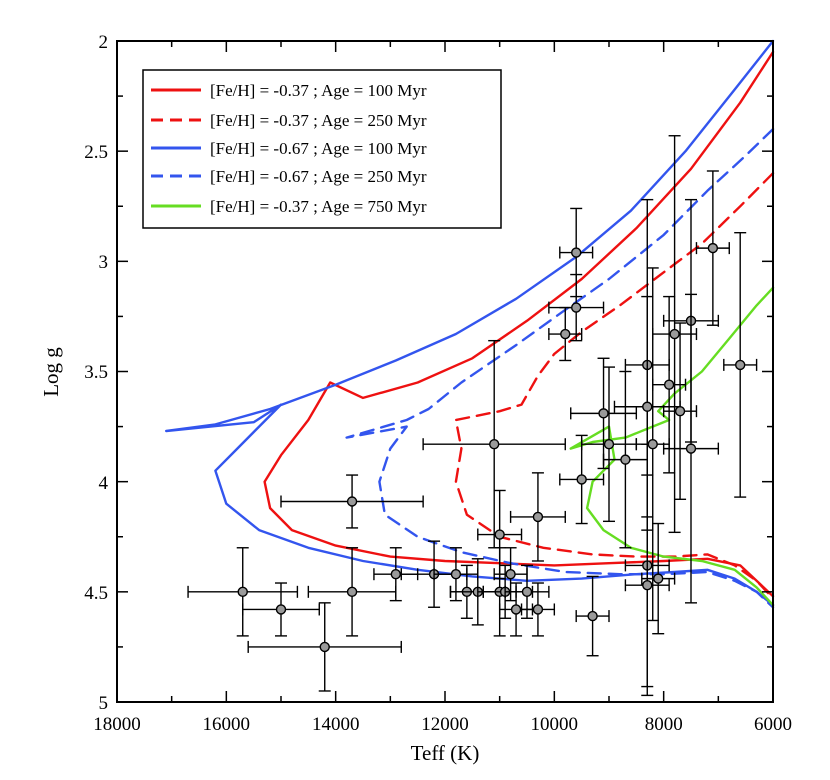 This screenshot has width=830, height=780. Describe the element at coordinates (104, 42) in the screenshot. I see `y-tick-label: 2` at that location.